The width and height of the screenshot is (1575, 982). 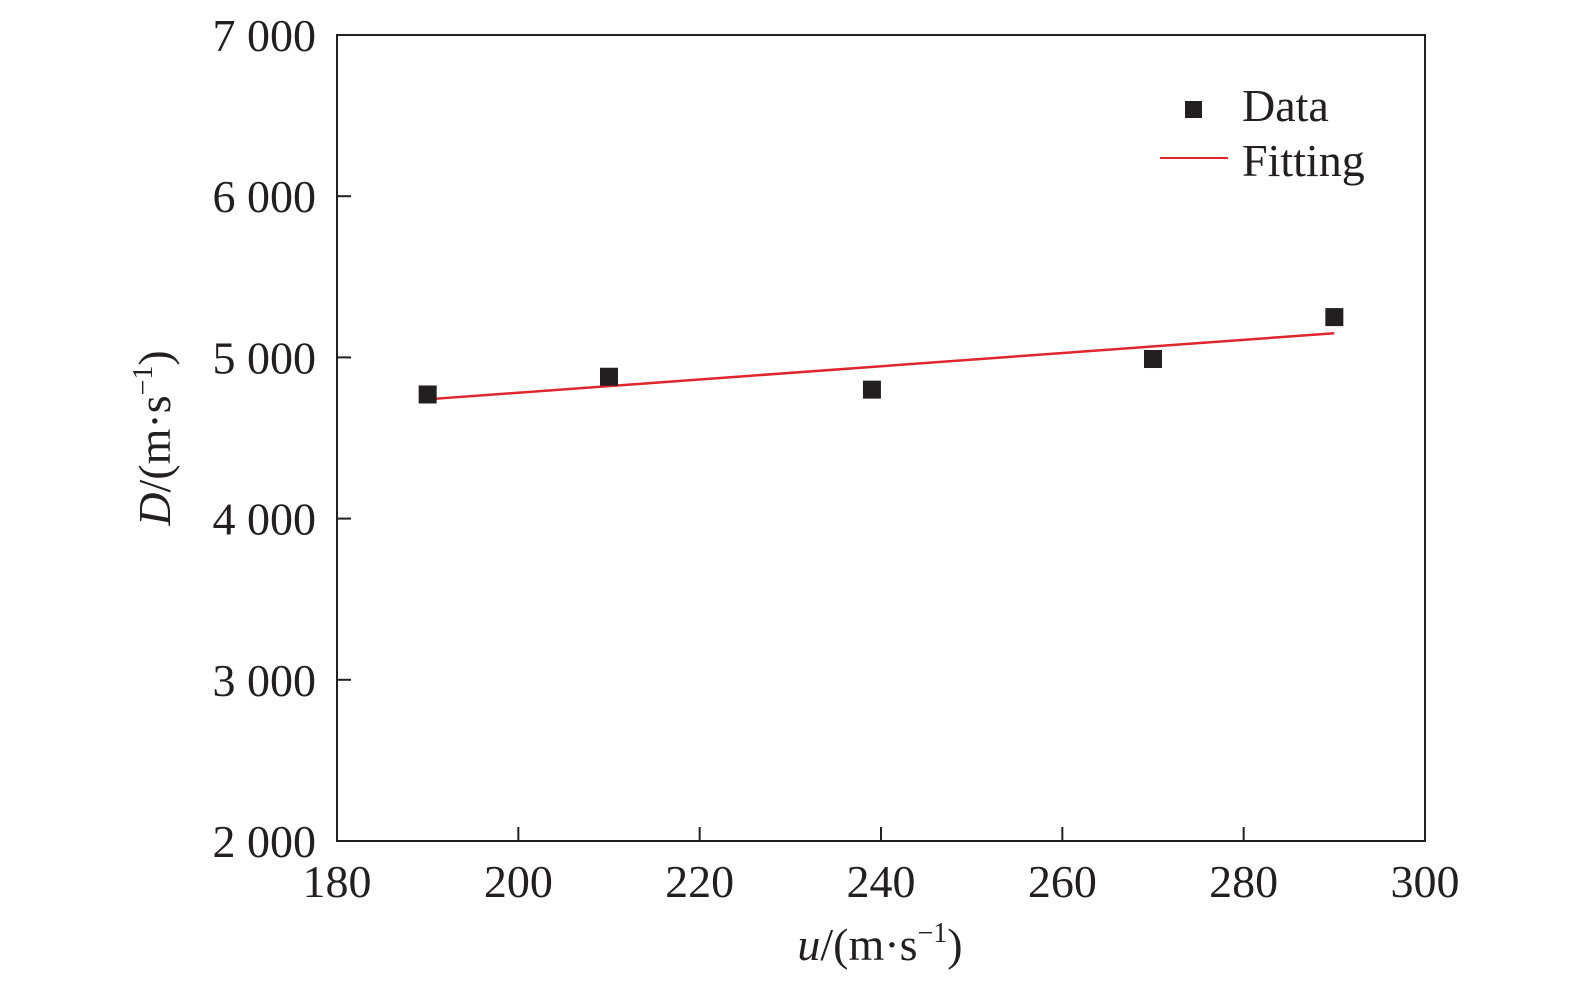 What do you see at coordinates (154, 357) in the screenshot?
I see `y-axis-unit-close: )` at bounding box center [154, 357].